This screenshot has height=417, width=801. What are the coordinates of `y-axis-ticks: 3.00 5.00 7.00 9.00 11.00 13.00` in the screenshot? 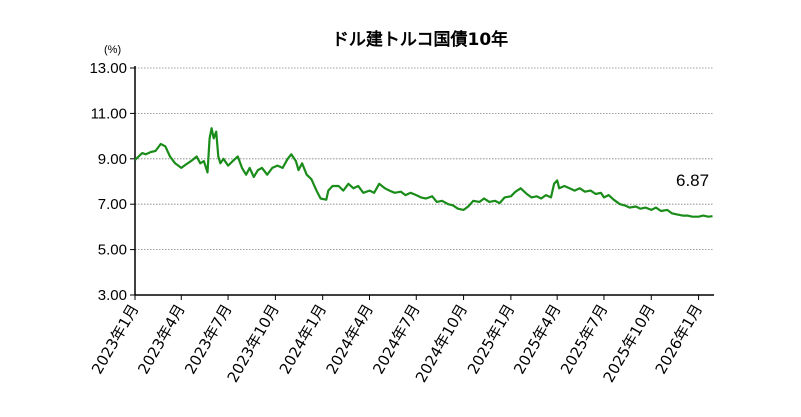 It's located at (112, 182).